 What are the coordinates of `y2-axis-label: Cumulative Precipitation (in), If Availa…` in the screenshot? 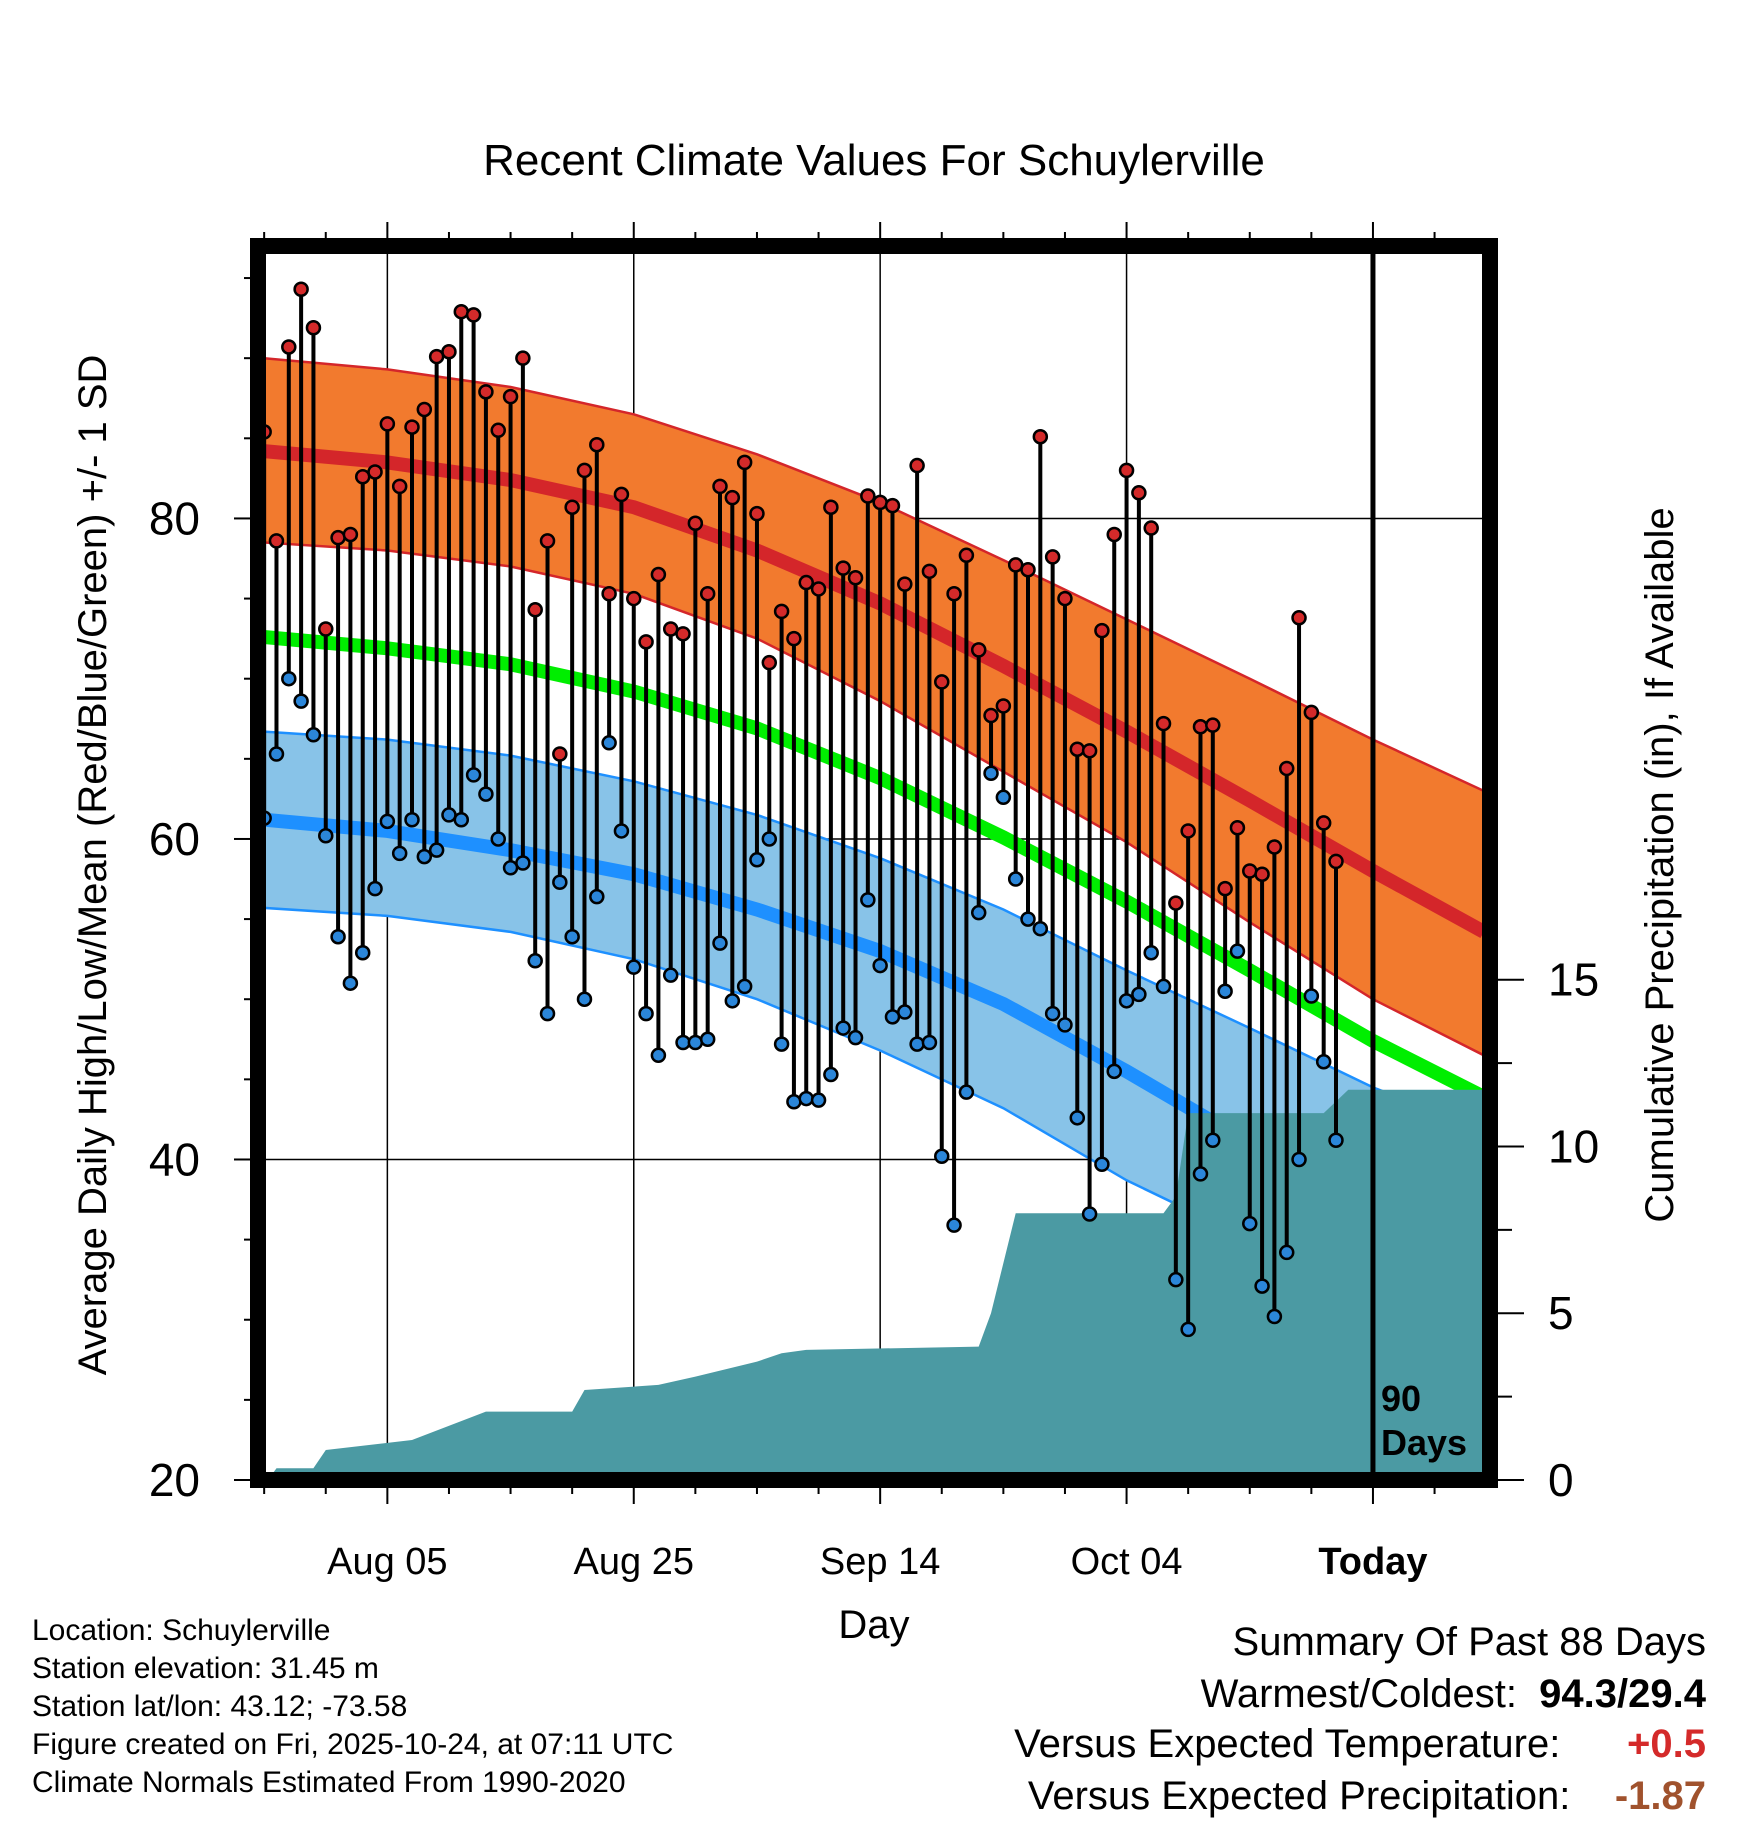 It's located at (1660, 864).